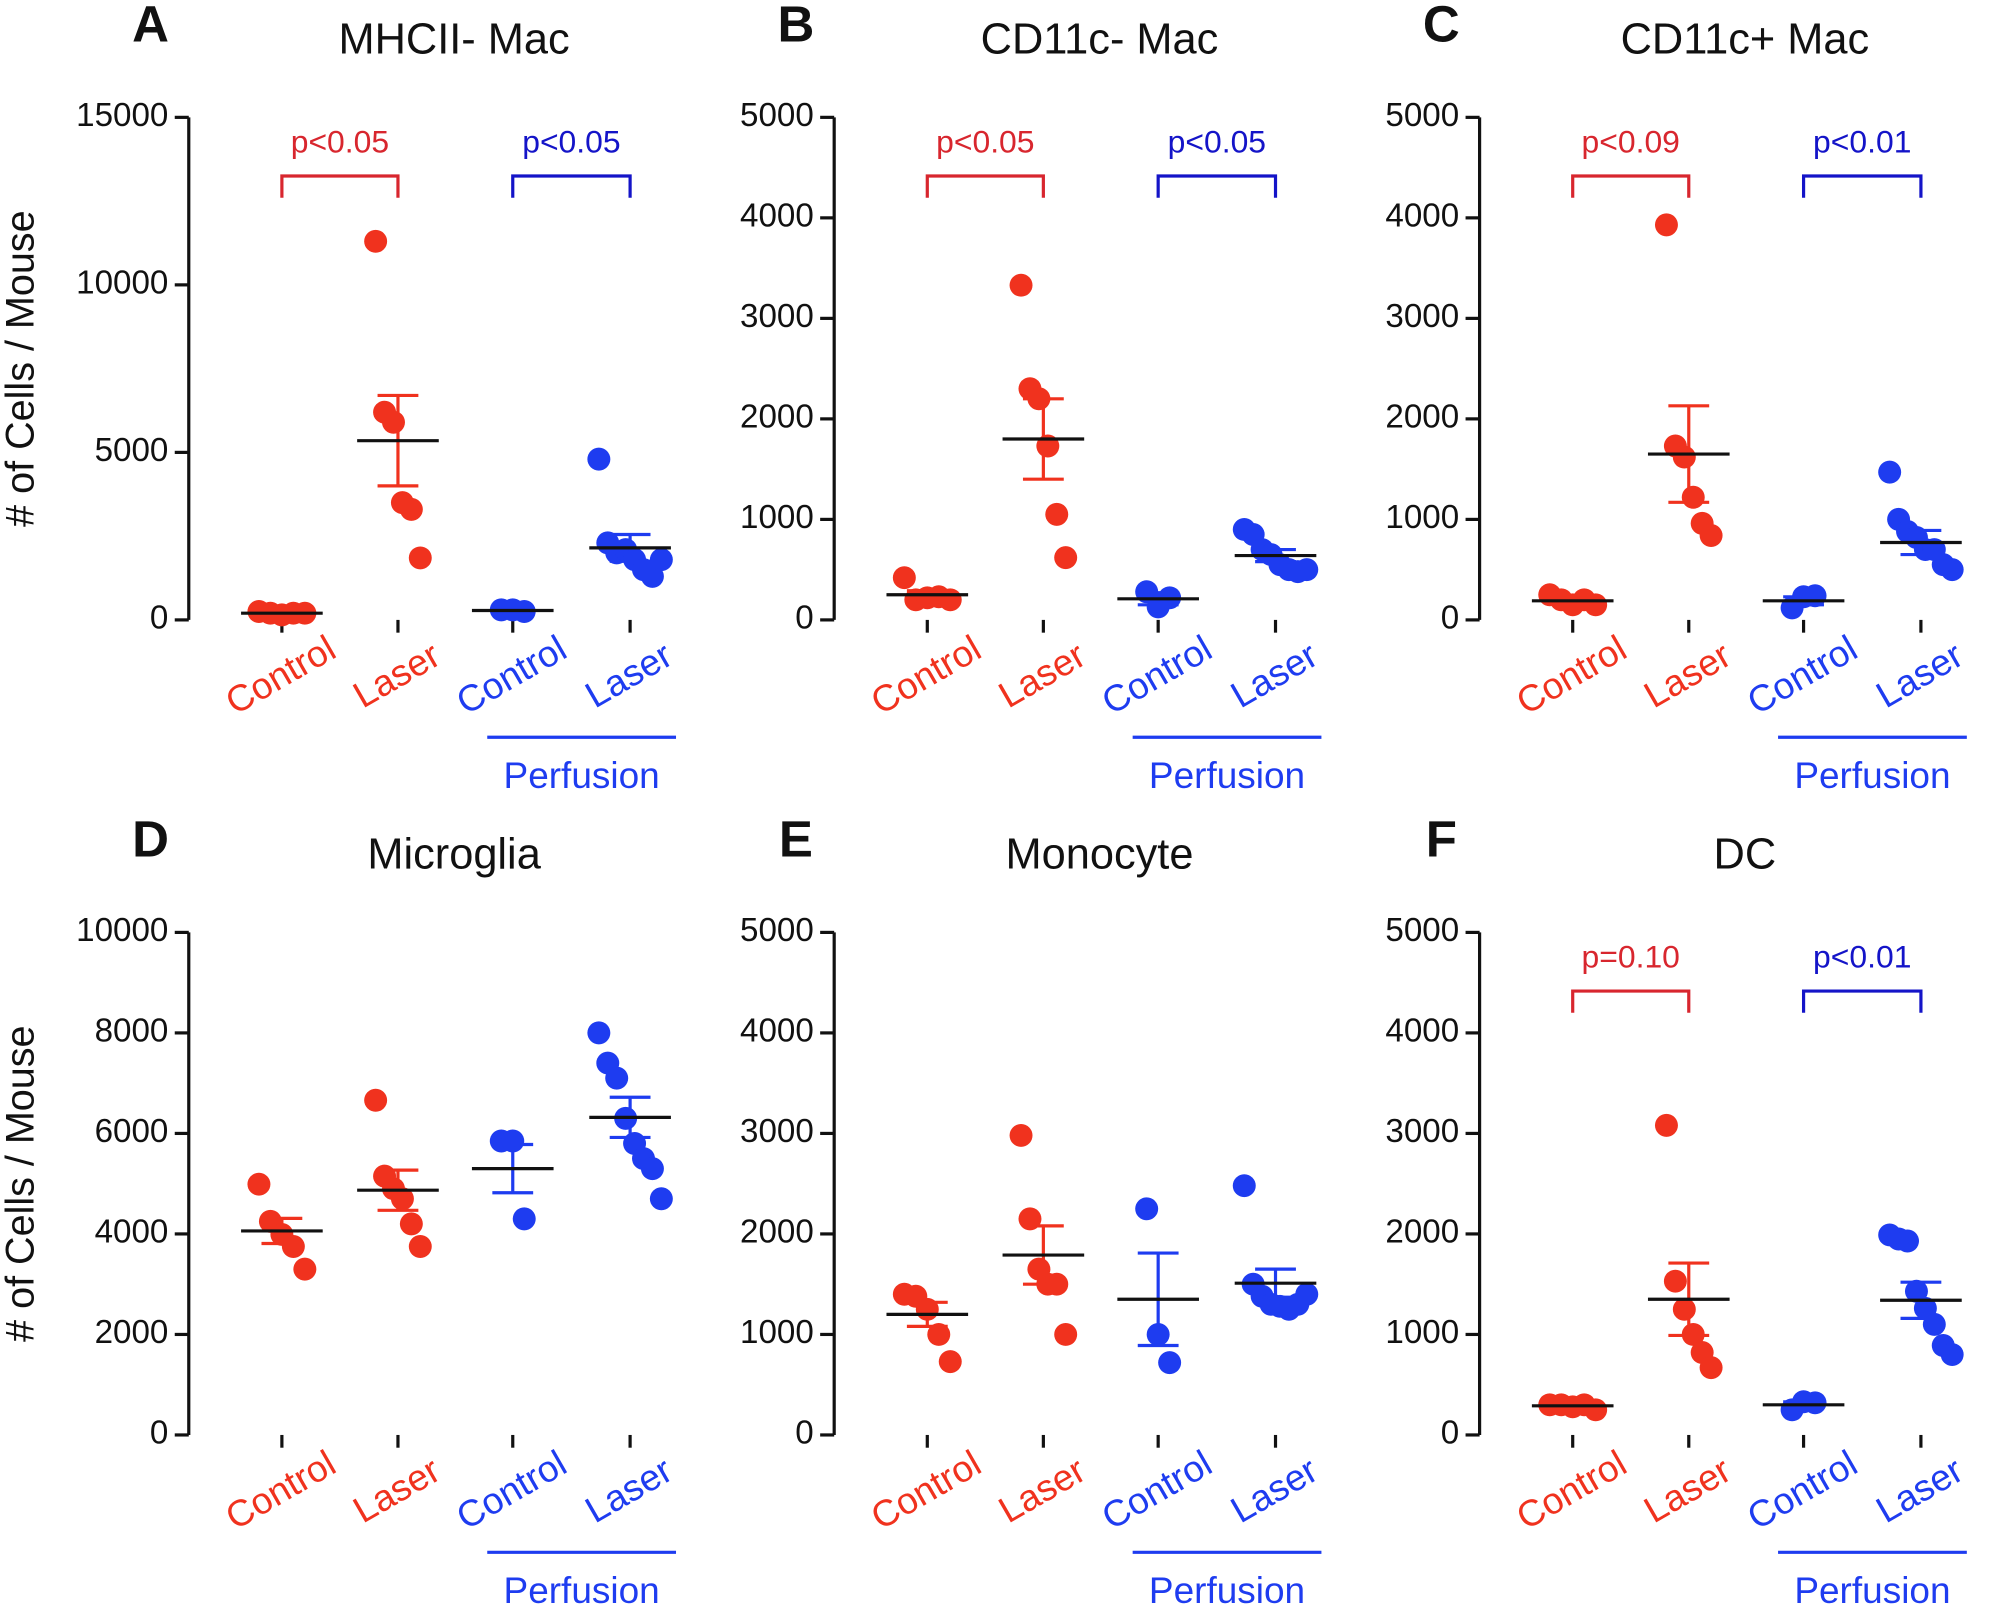 This screenshot has height=1618, width=2000. What do you see at coordinates (1745, 40) in the screenshot?
I see `panel-title: CD11c+ Mac` at bounding box center [1745, 40].